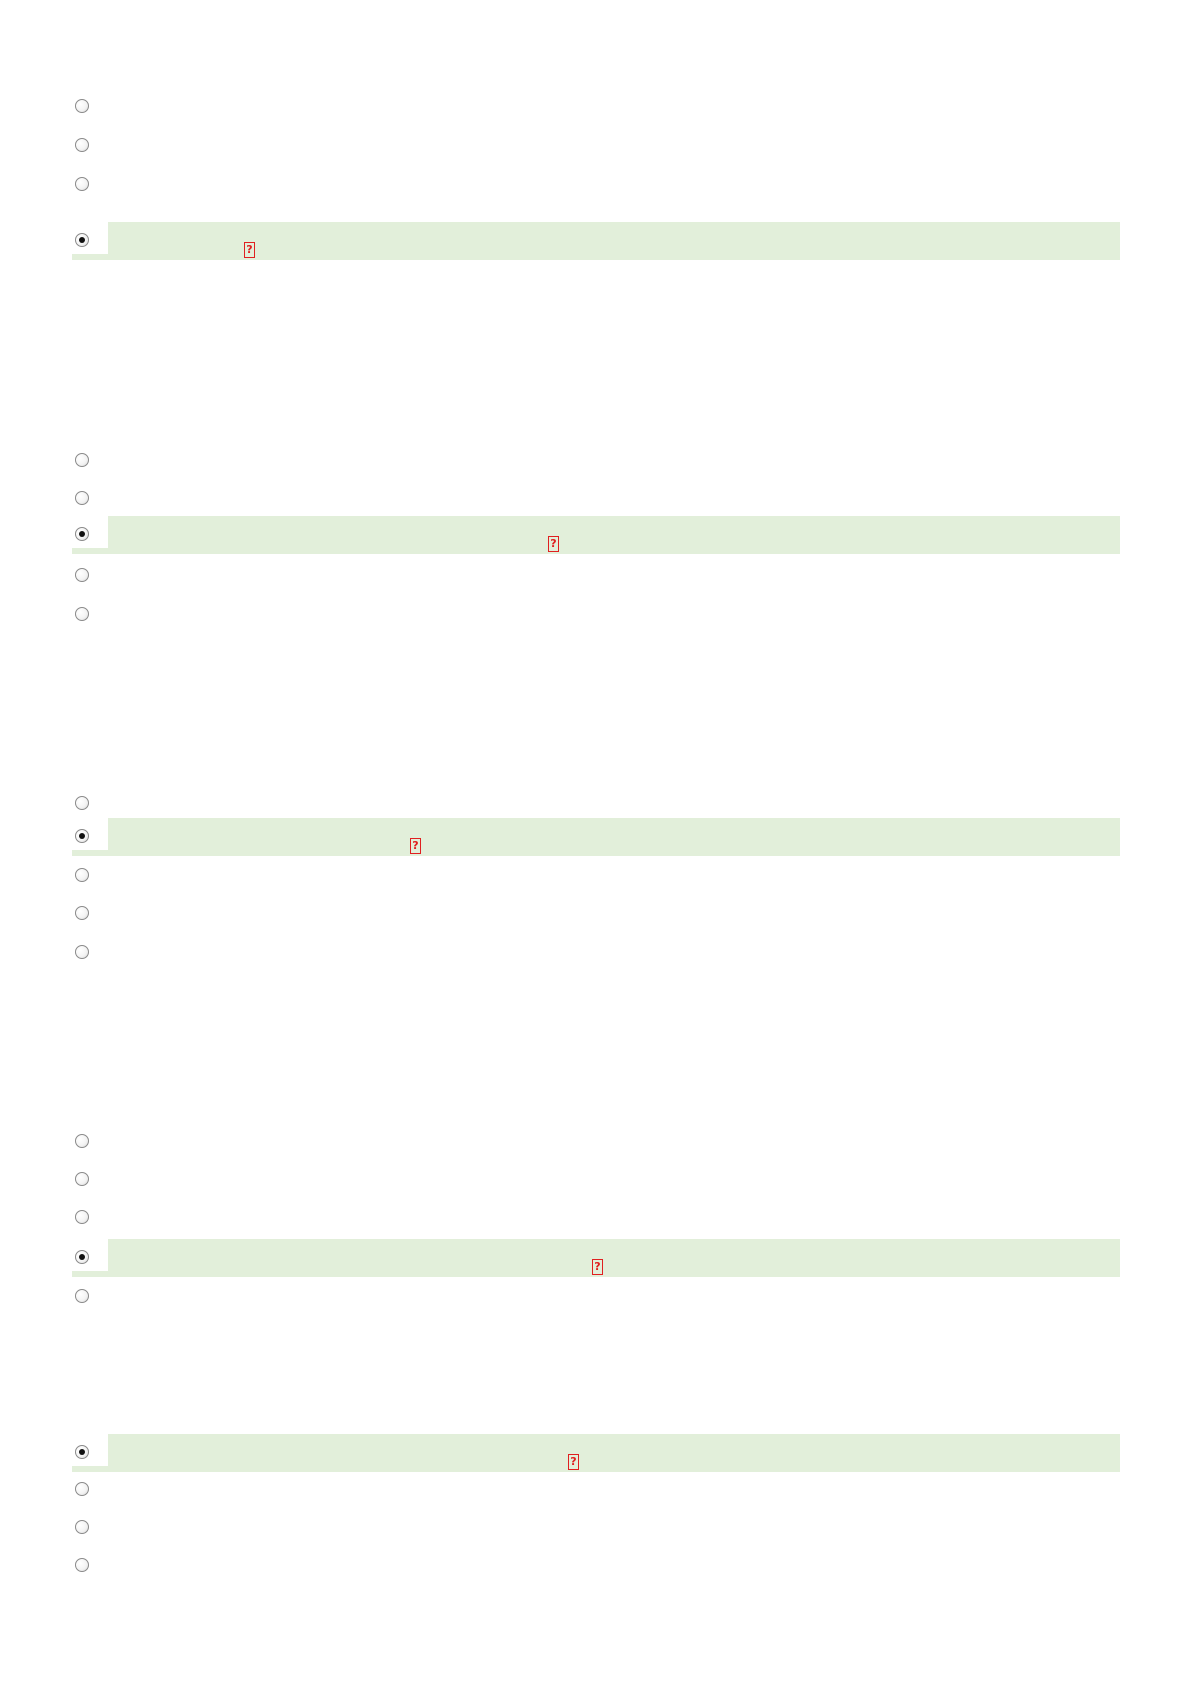  I want to click on question-5-option-1-selected: ?, so click(596, 1453).